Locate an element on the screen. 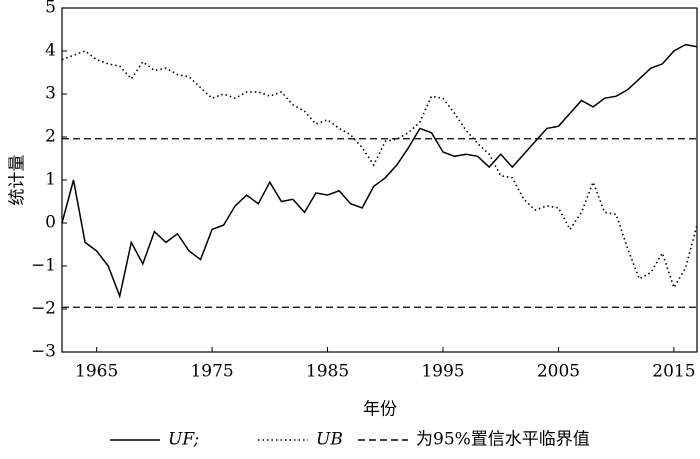 This screenshot has width=700, height=459. x-tick-label: 2015 is located at coordinates (673, 372).